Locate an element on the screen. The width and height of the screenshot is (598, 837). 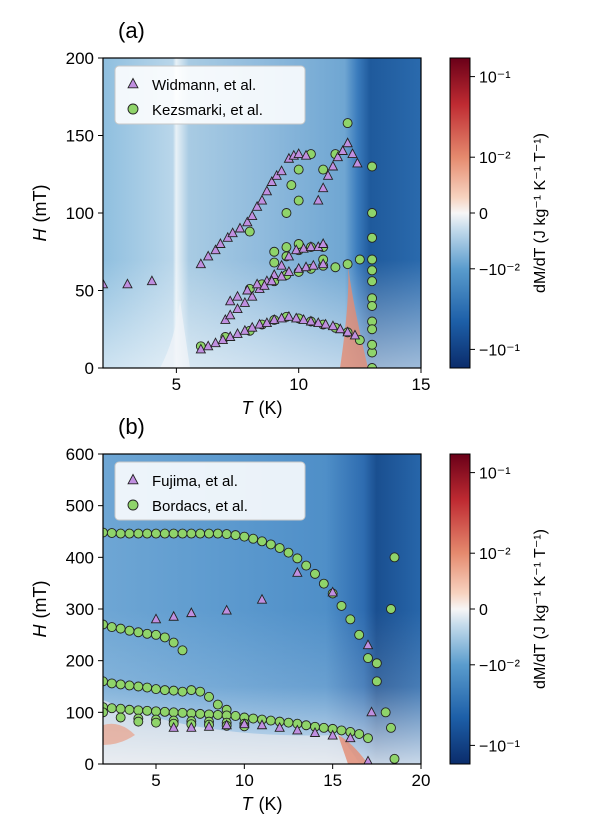
legend: Widmann, et al. Kezsmarki, et al. is located at coordinates (210, 95).